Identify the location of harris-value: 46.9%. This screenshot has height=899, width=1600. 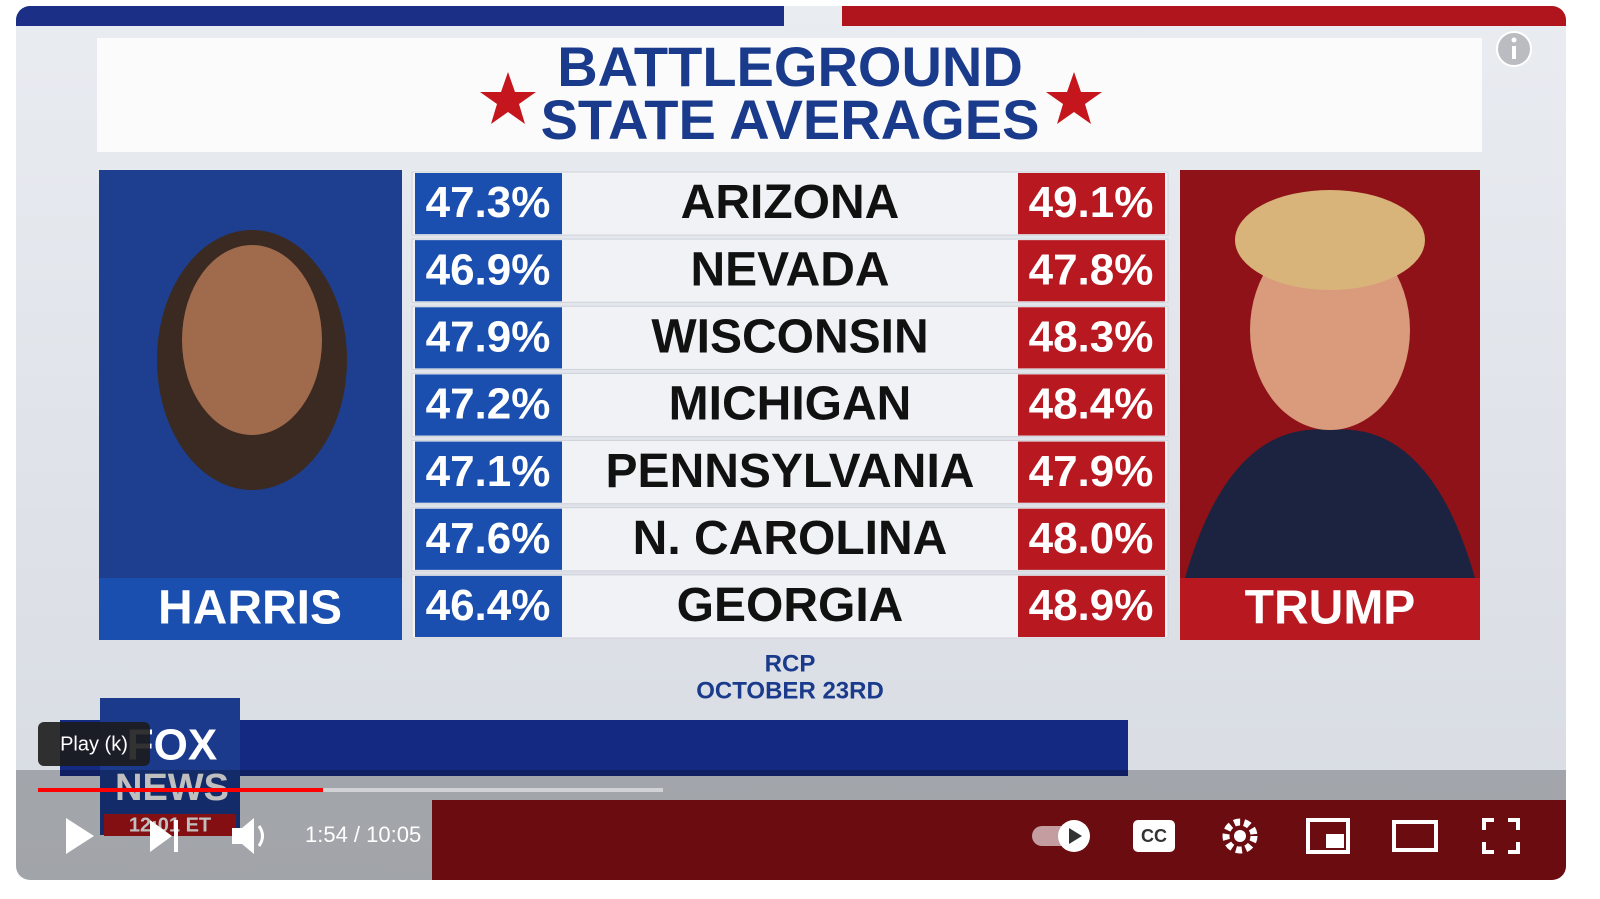
(488, 269).